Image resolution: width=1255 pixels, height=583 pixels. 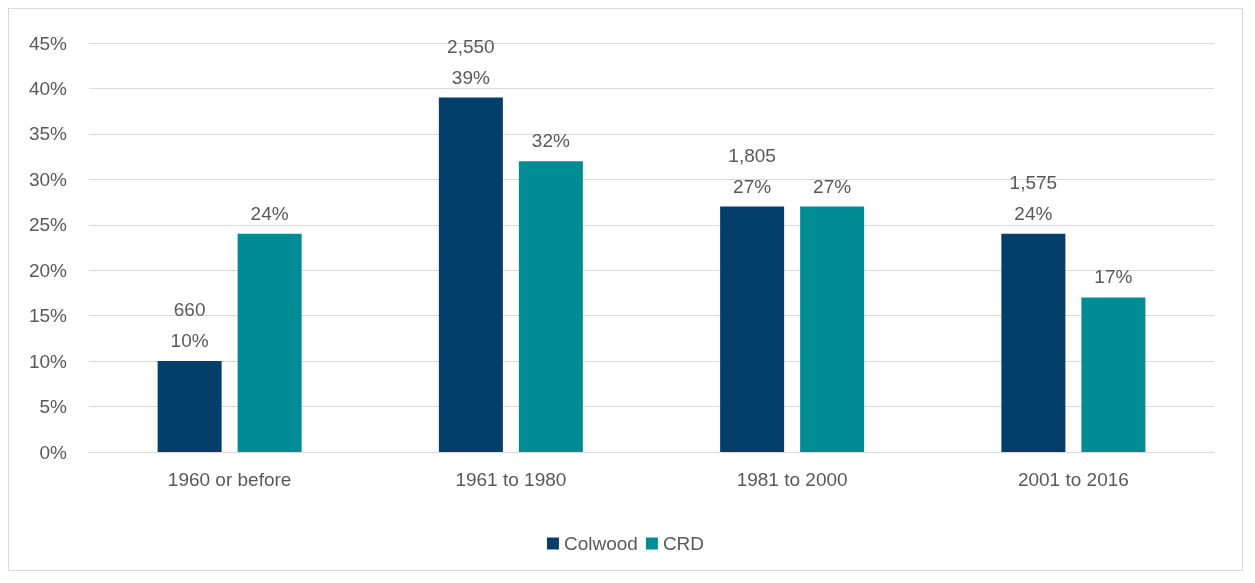 What do you see at coordinates (600, 543) in the screenshot?
I see `legend-label: Colwood` at bounding box center [600, 543].